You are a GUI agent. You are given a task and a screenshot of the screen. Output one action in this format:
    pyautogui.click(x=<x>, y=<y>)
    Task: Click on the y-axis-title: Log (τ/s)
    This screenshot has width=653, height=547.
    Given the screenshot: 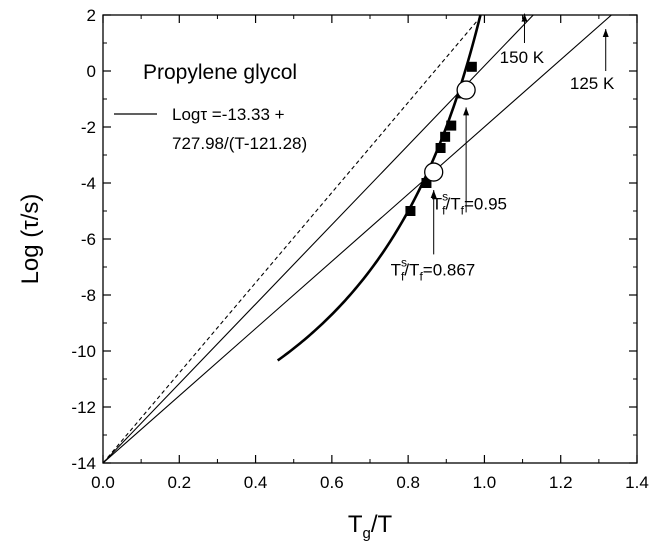 What is the action you would take?
    pyautogui.click(x=30, y=239)
    